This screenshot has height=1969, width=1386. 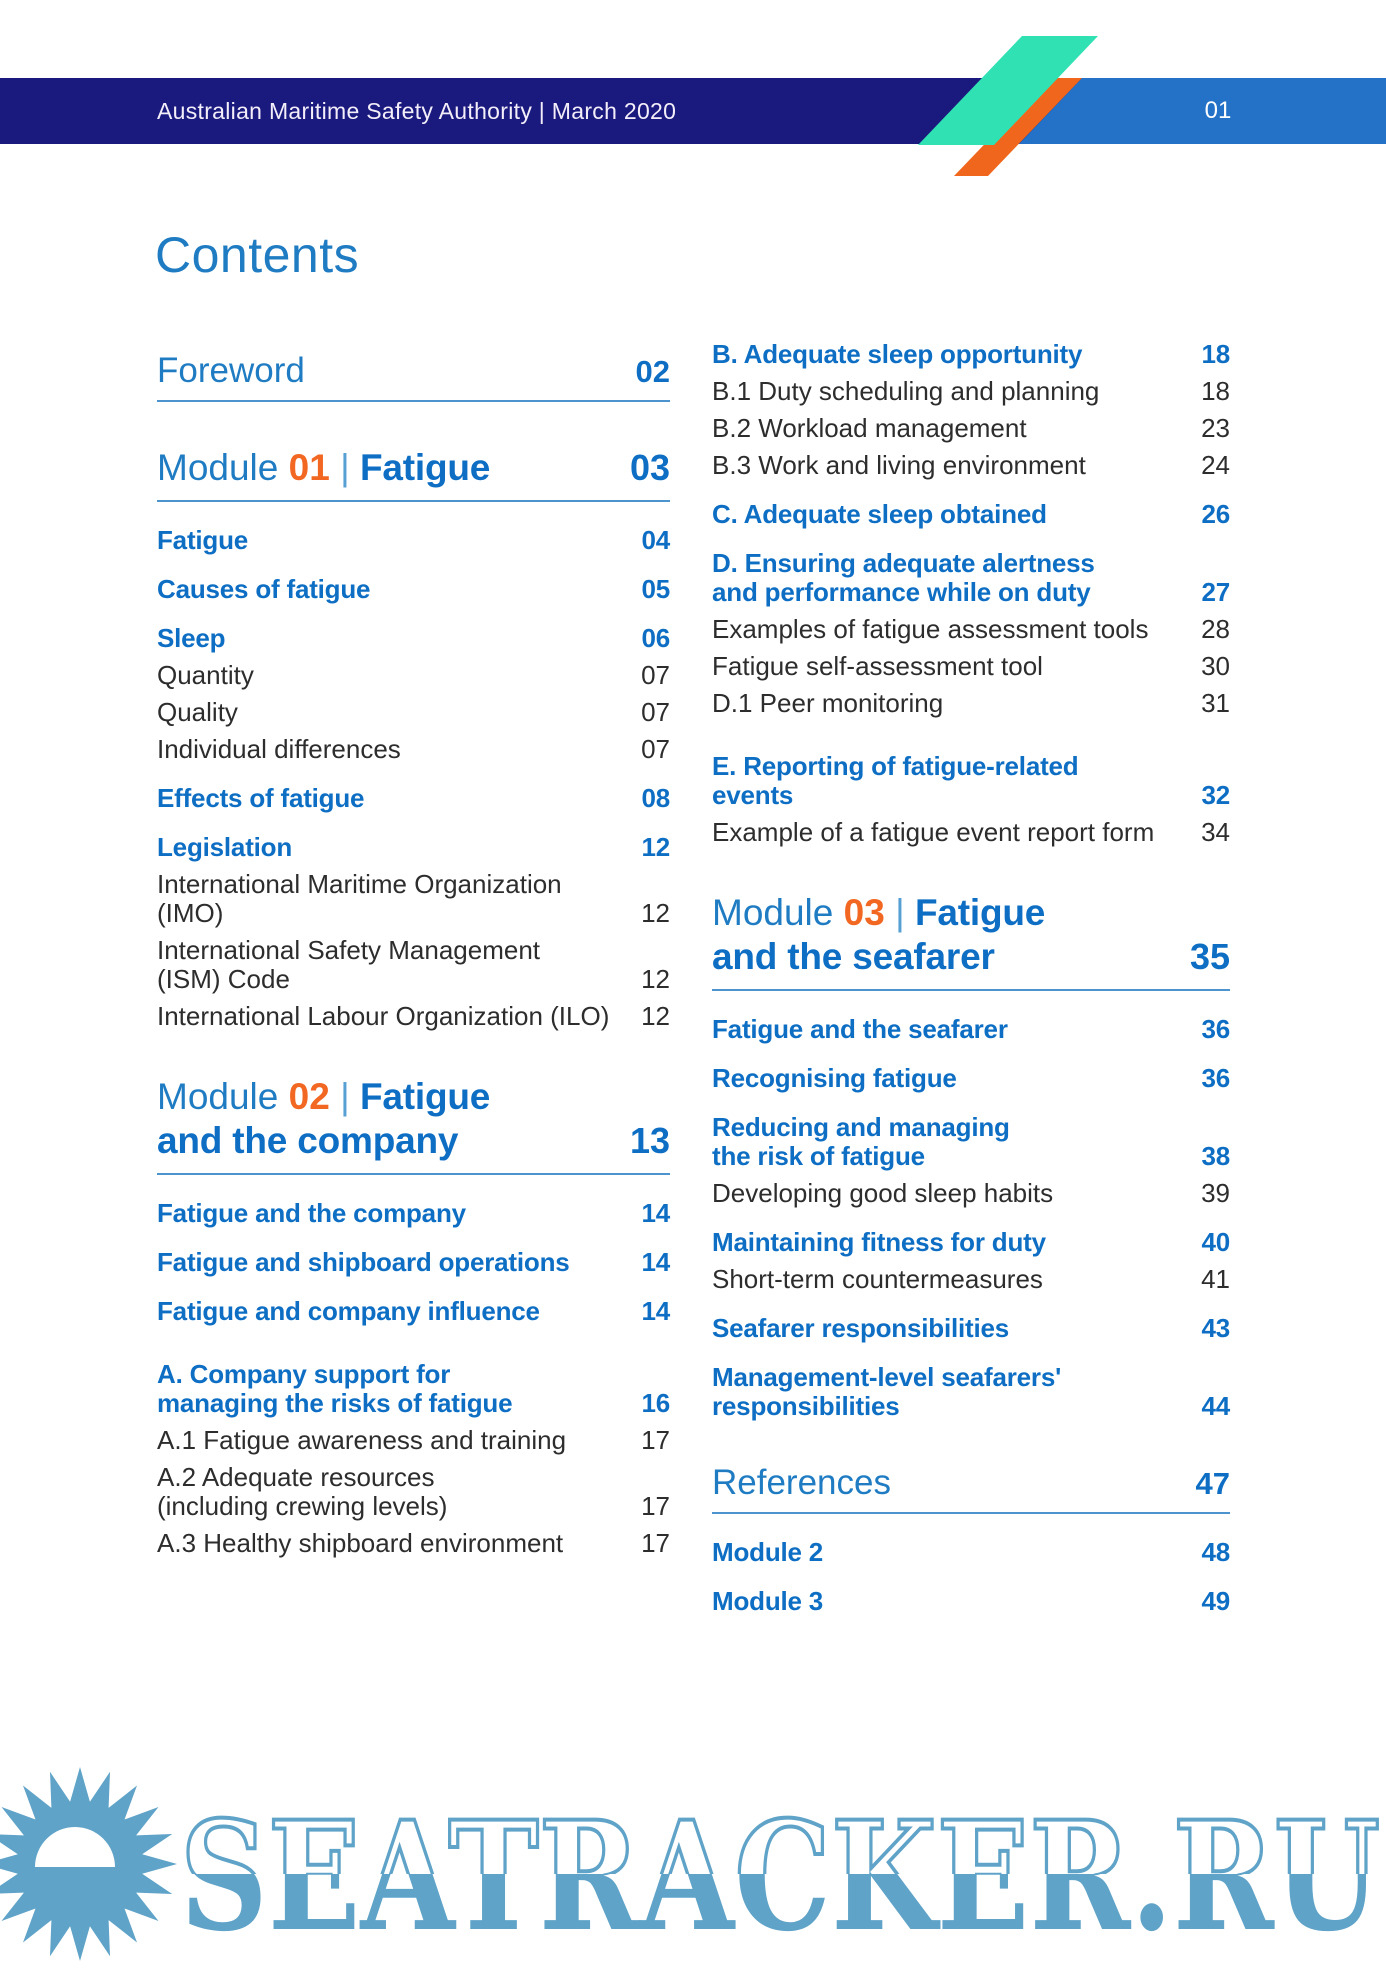 I want to click on toc-entry-label: Module 03 | Fatigue and the seafarer, so click(x=878, y=935).